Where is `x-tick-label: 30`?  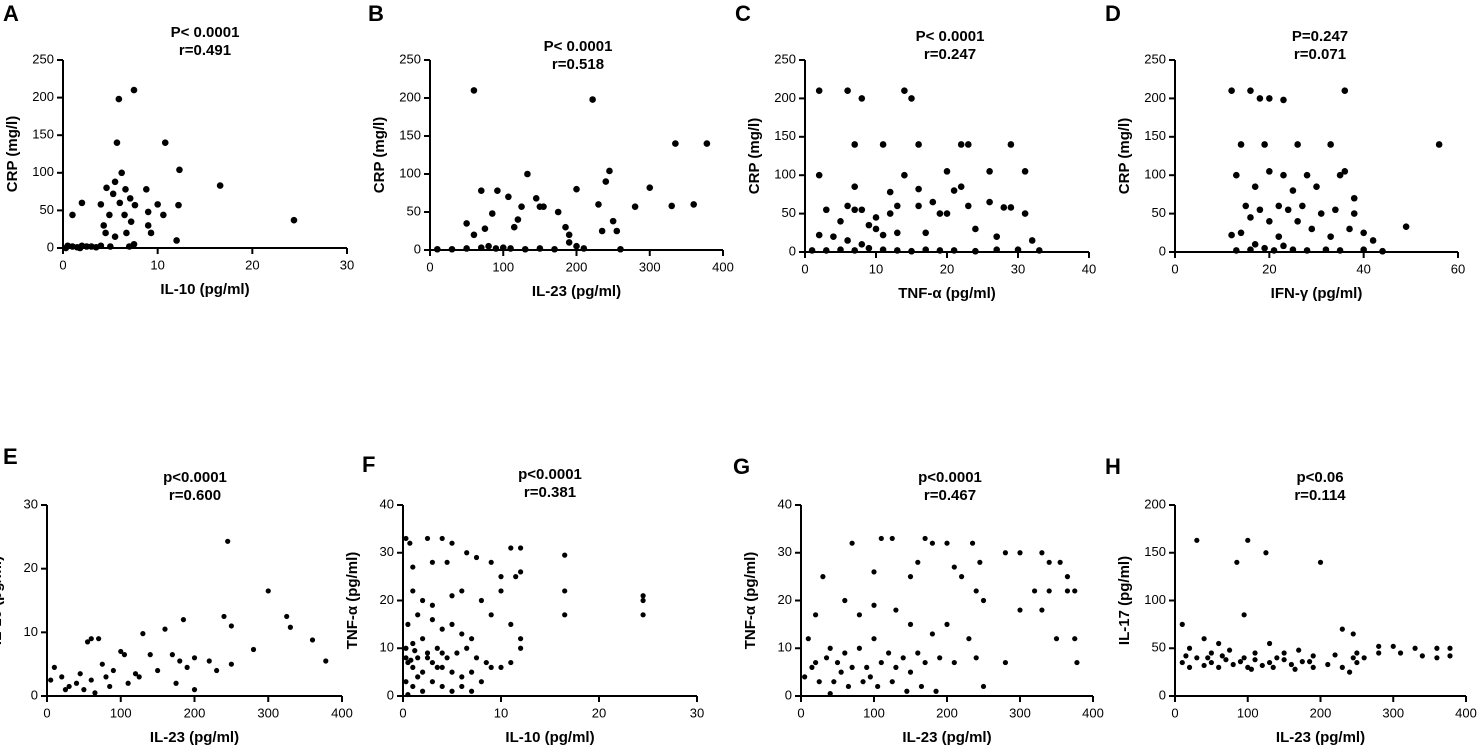
x-tick-label: 30 is located at coordinates (347, 264).